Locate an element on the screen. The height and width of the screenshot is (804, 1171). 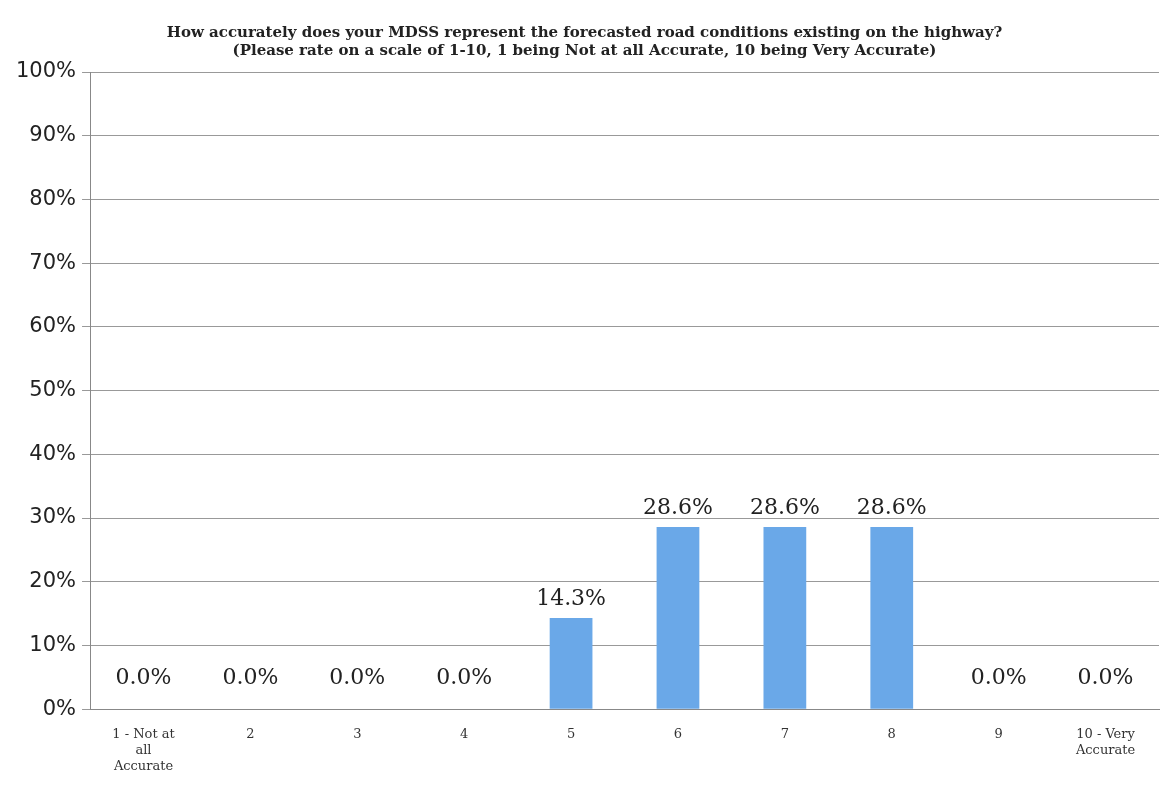
y-tick-label: 100% is located at coordinates (46, 70).